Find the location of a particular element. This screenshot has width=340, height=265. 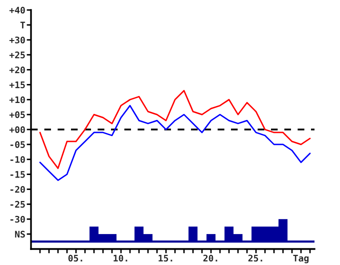

y-tick-label: +10 is located at coordinates (17, 100).